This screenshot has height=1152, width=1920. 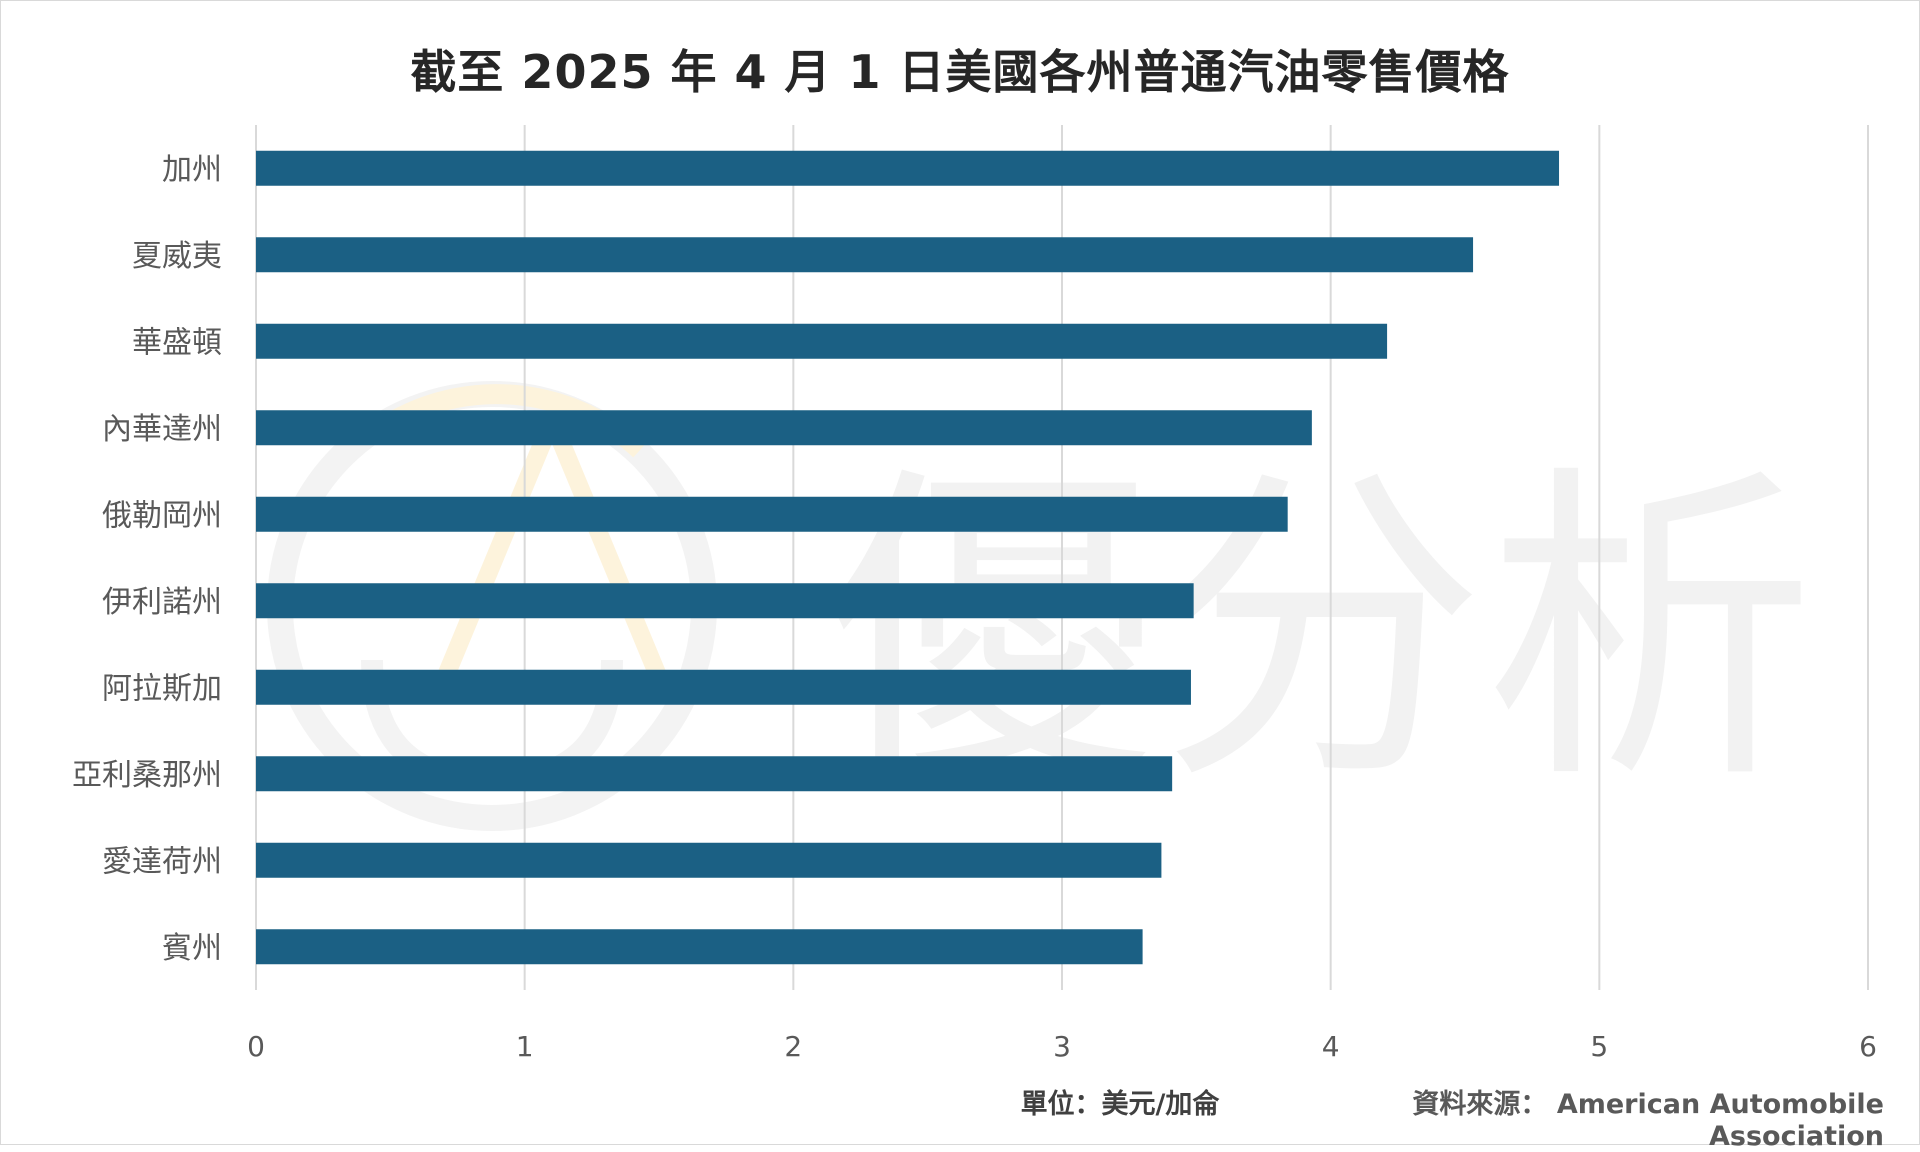 I want to click on y-category-label: 愛達荷州, so click(x=162, y=861).